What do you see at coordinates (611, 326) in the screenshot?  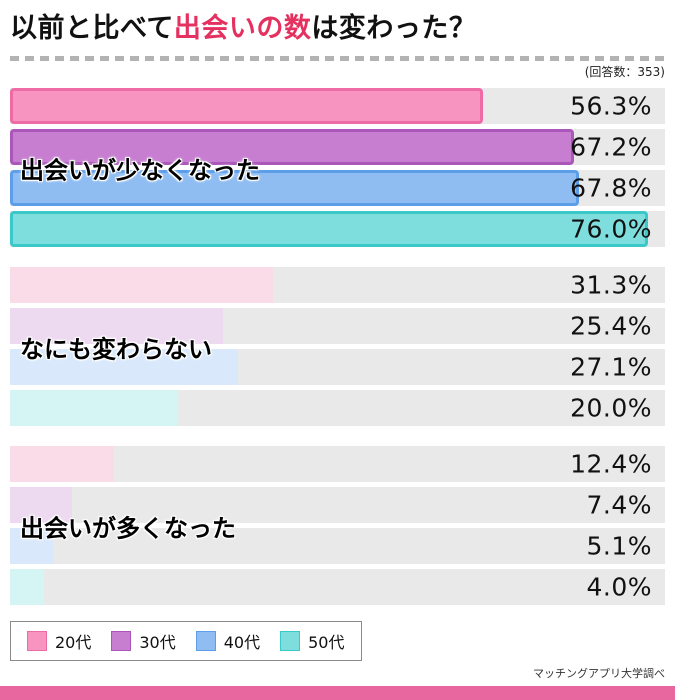 I see `value-label: 25.4%` at bounding box center [611, 326].